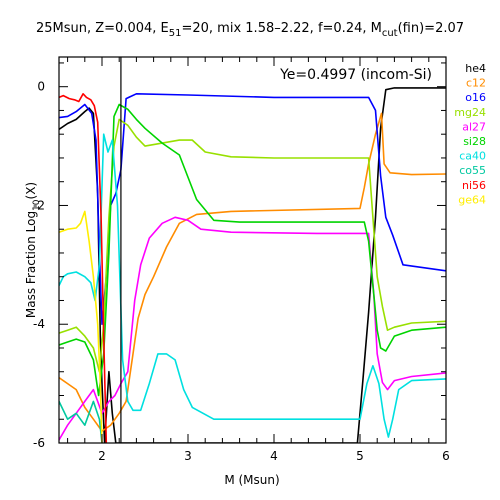 Image resolution: width=500 pixels, height=500 pixels. What do you see at coordinates (41, 87) in the screenshot?
I see `y-tick-label: 0` at bounding box center [41, 87].